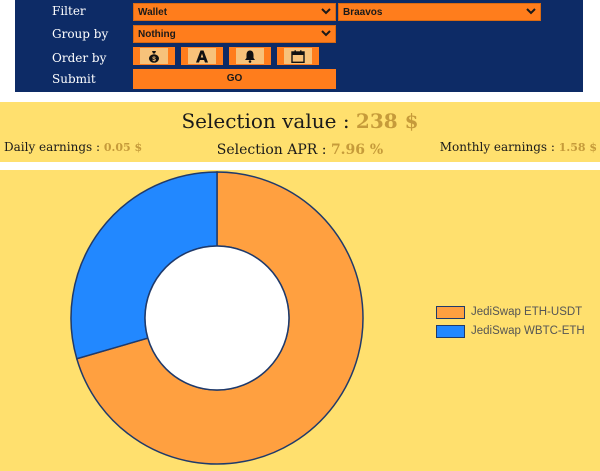 The width and height of the screenshot is (600, 471). I want to click on order-by-alert-button, so click(250, 56).